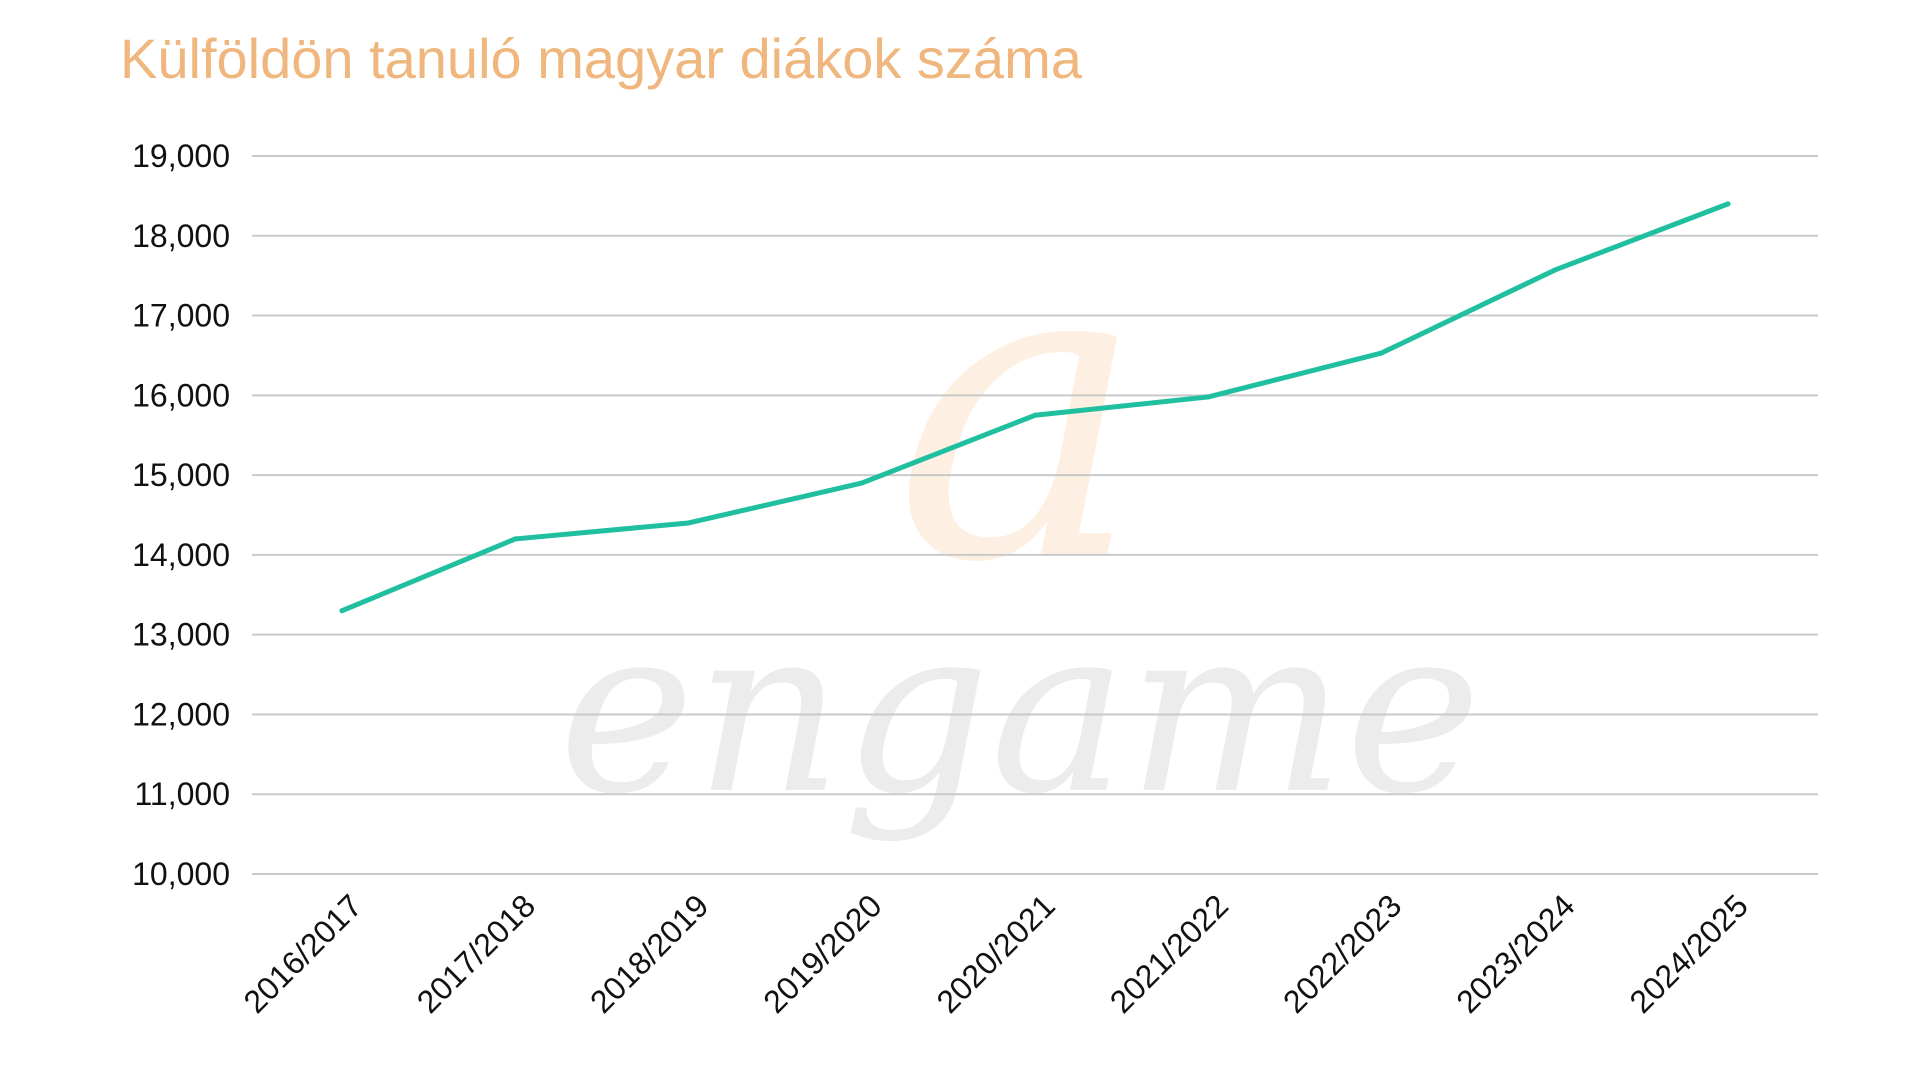 The image size is (1920, 1080). I want to click on x-tick-label: 2022/2023, so click(1342, 953).